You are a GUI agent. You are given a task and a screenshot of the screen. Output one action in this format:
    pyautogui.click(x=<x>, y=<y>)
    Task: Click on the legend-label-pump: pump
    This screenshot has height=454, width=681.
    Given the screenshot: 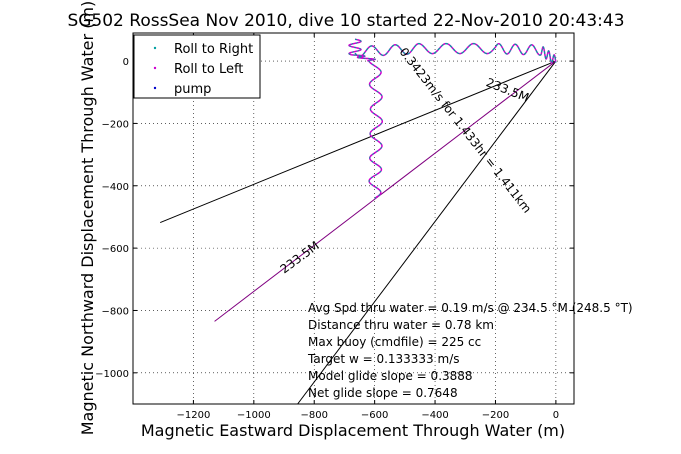 What is the action you would take?
    pyautogui.click(x=192, y=89)
    